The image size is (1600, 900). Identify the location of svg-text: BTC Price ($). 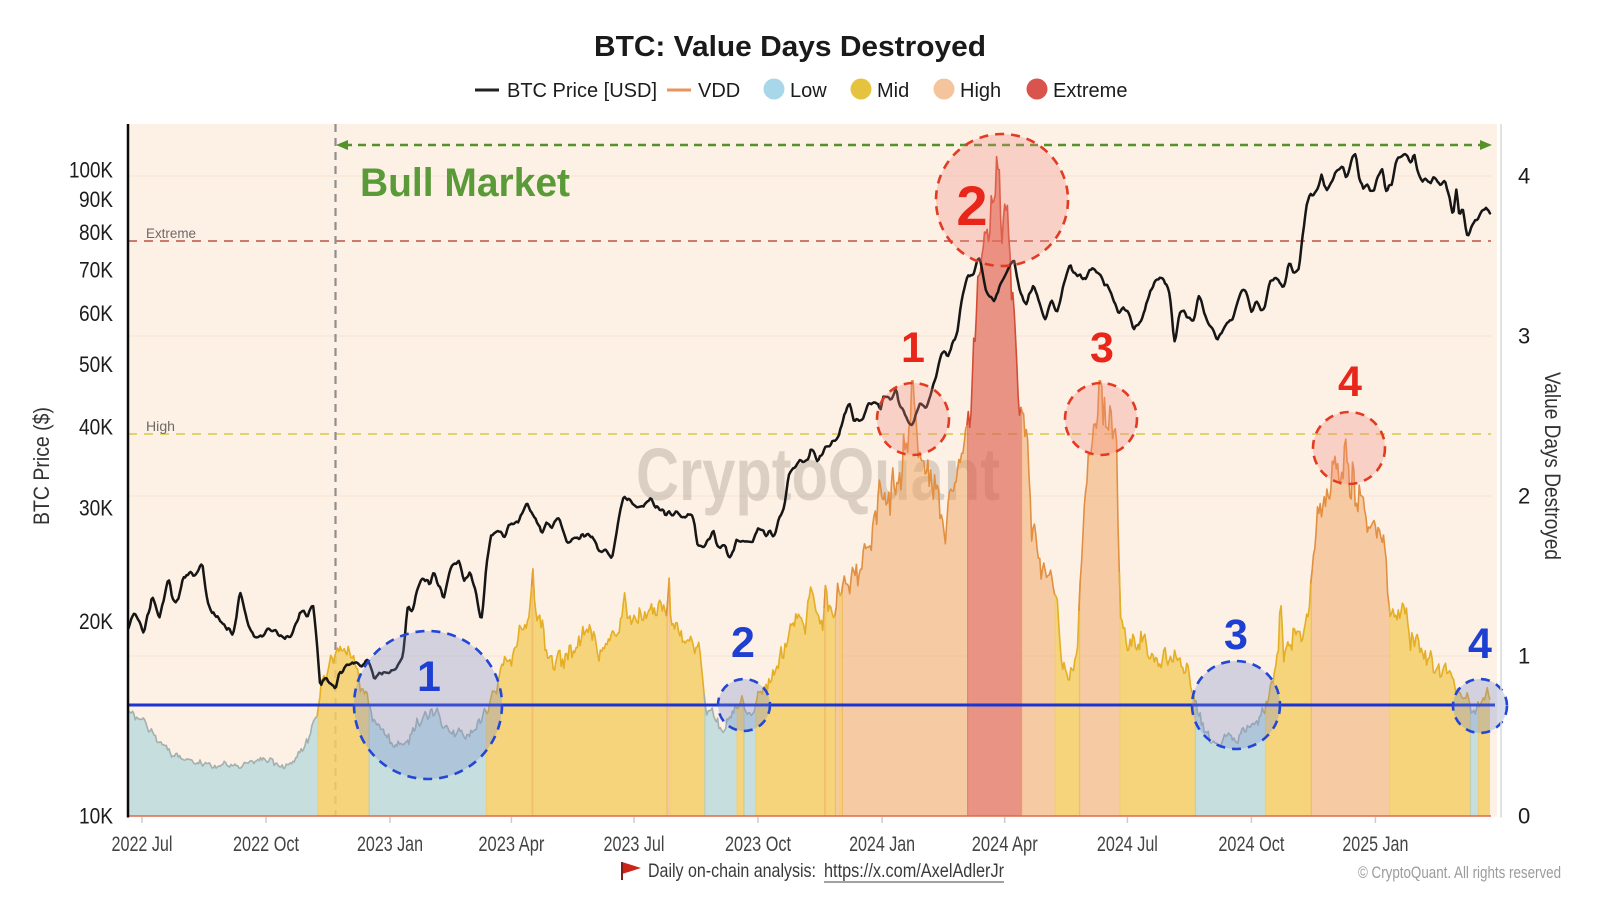
(41, 466).